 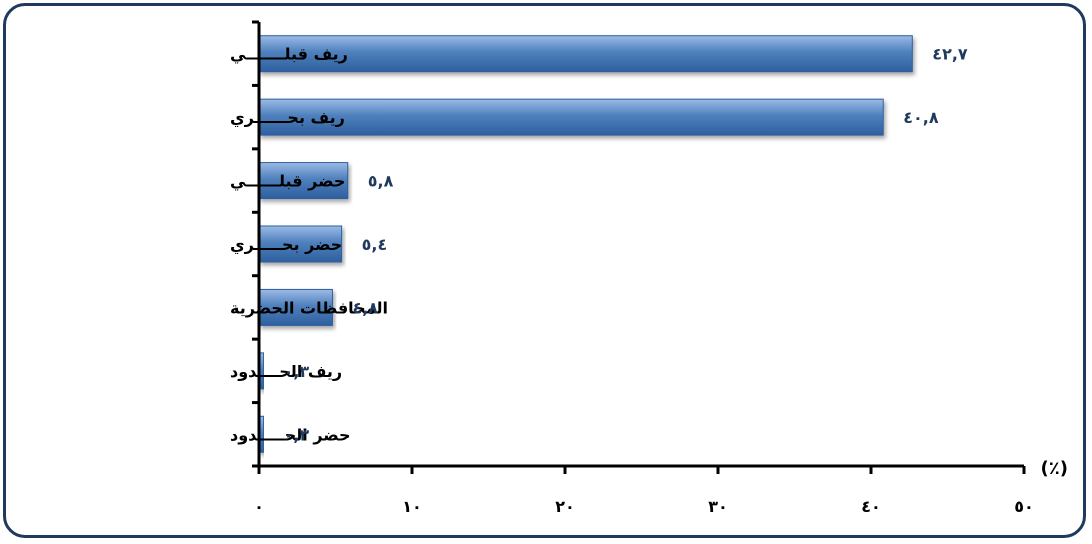 I want to click on category-label-4: حضر بحـــــري, so click(x=286, y=245).